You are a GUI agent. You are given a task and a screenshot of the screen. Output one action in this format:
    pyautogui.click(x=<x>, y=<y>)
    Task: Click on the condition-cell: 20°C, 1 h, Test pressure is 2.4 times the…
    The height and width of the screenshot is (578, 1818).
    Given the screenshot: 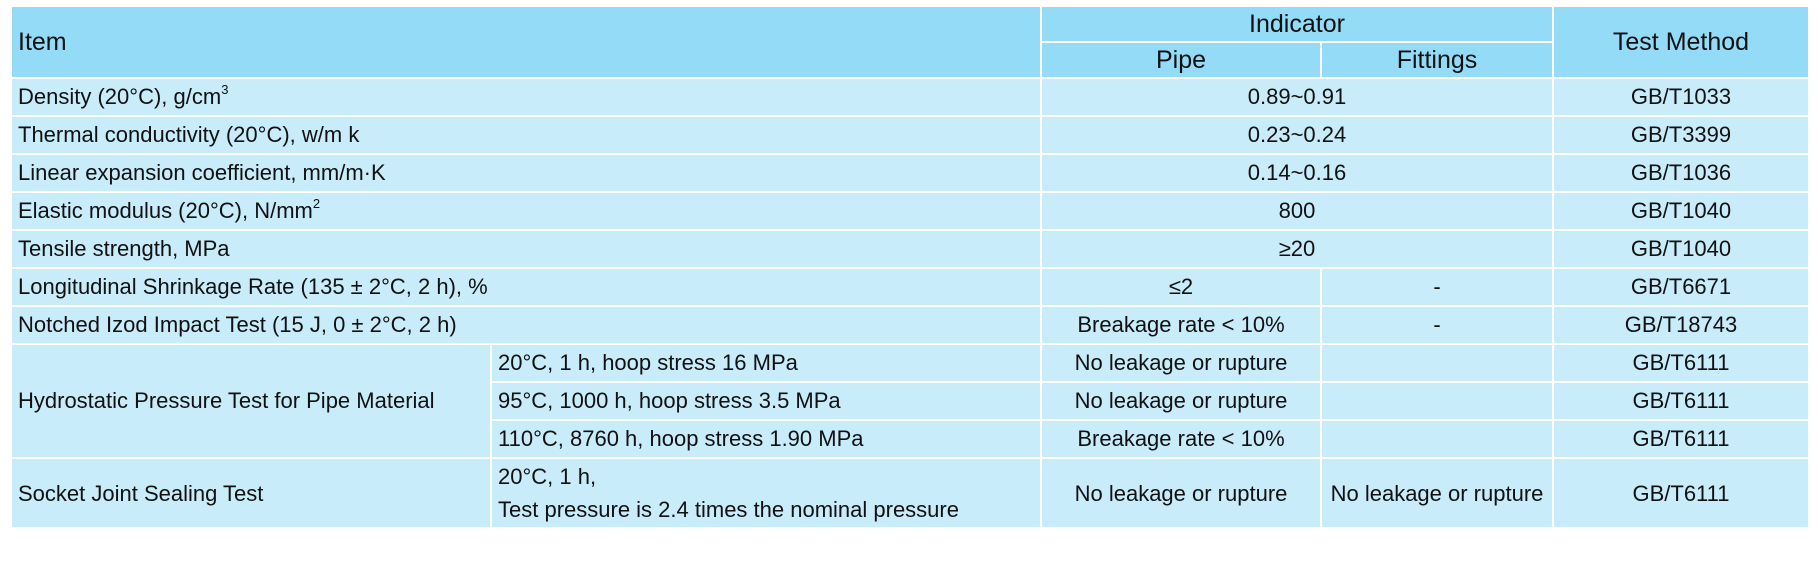 What is the action you would take?
    pyautogui.click(x=766, y=493)
    